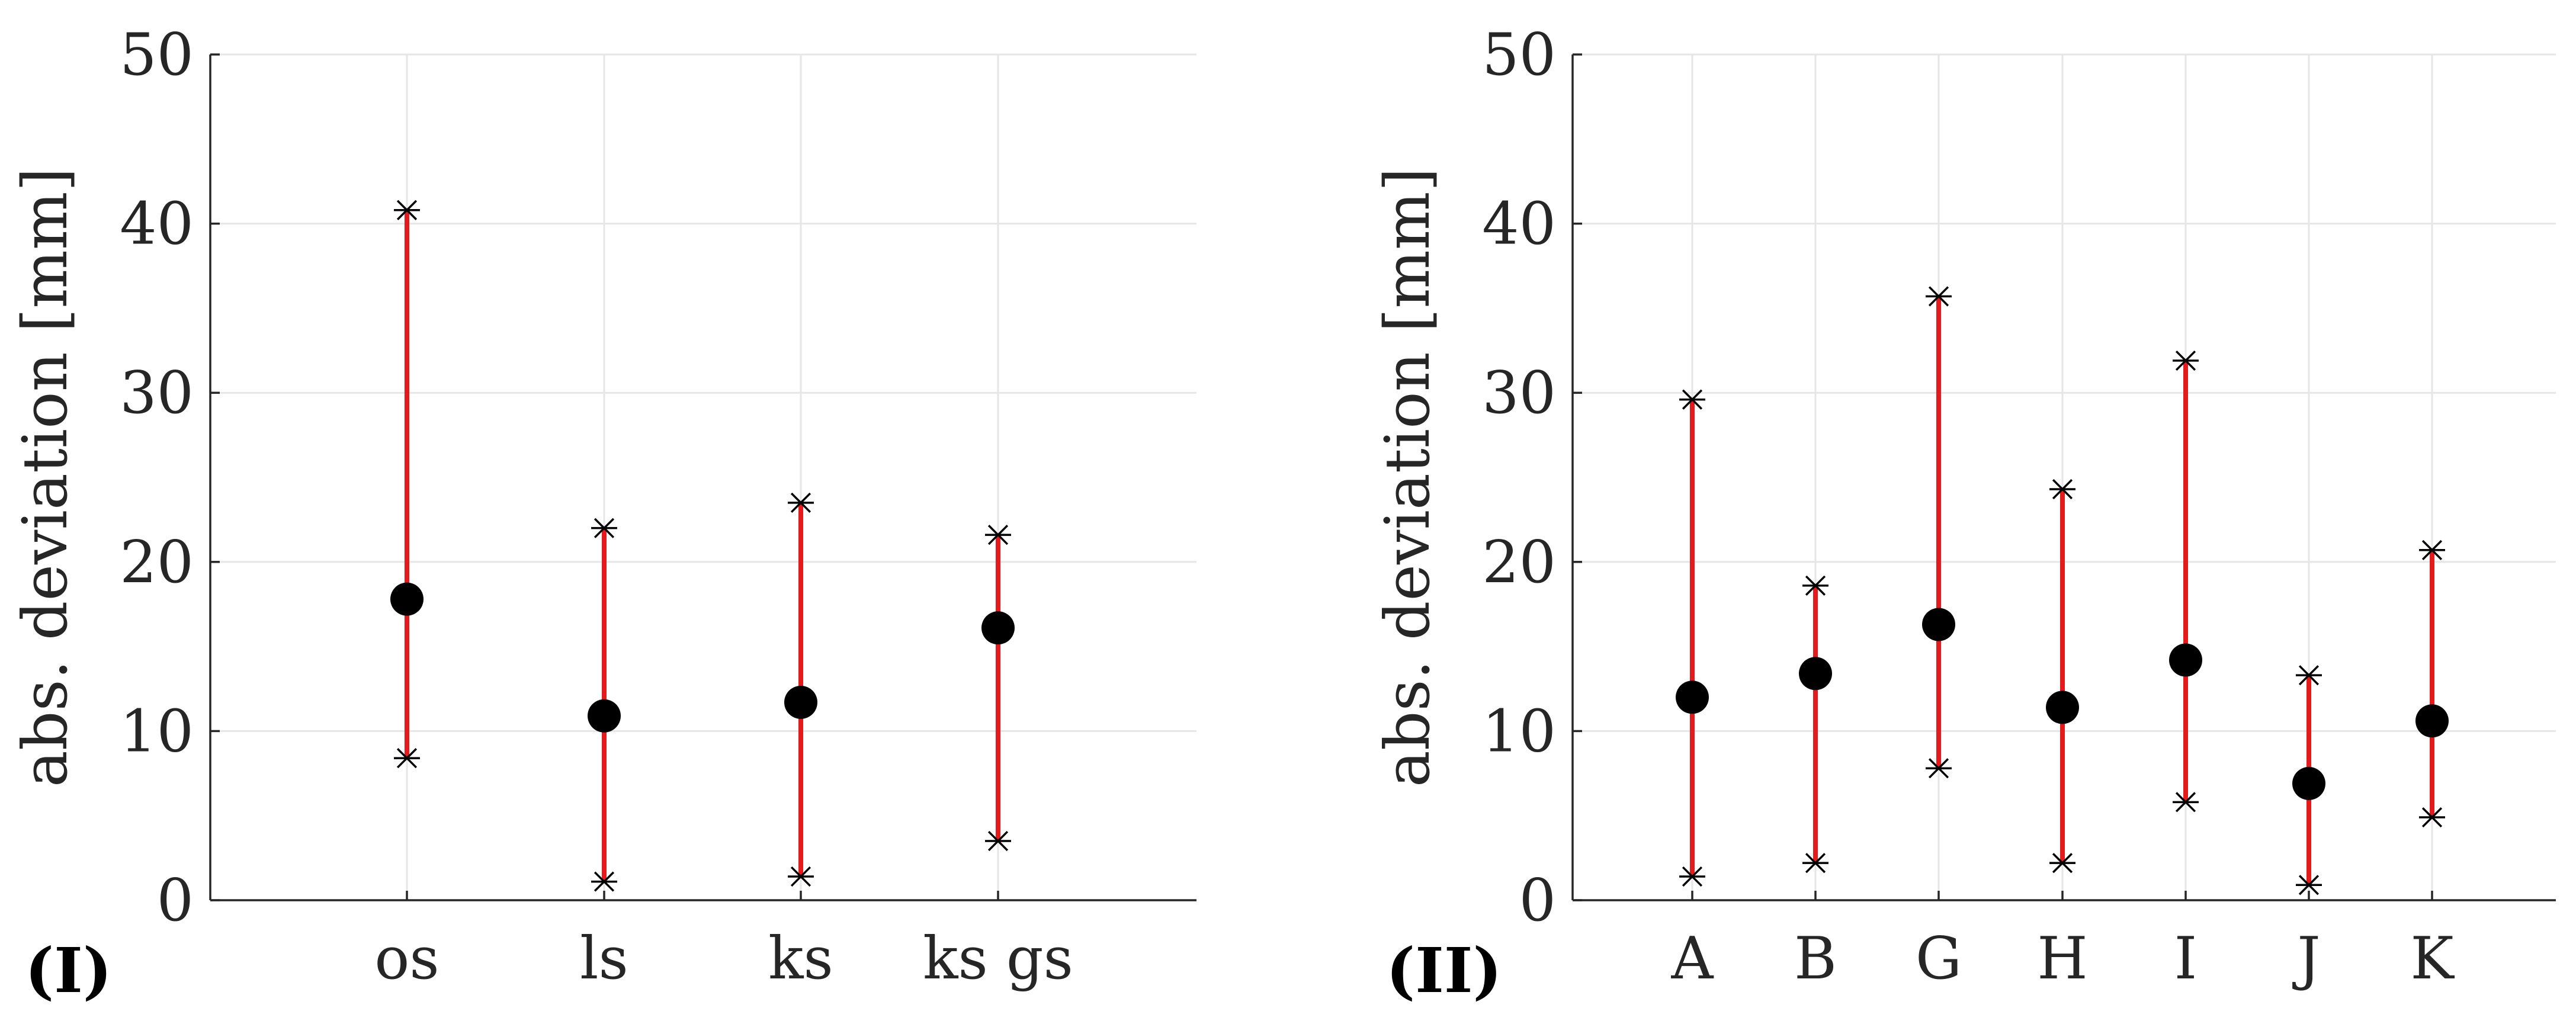 This screenshot has height=1024, width=2576. What do you see at coordinates (1692, 959) in the screenshot?
I see `x-tick-label: A` at bounding box center [1692, 959].